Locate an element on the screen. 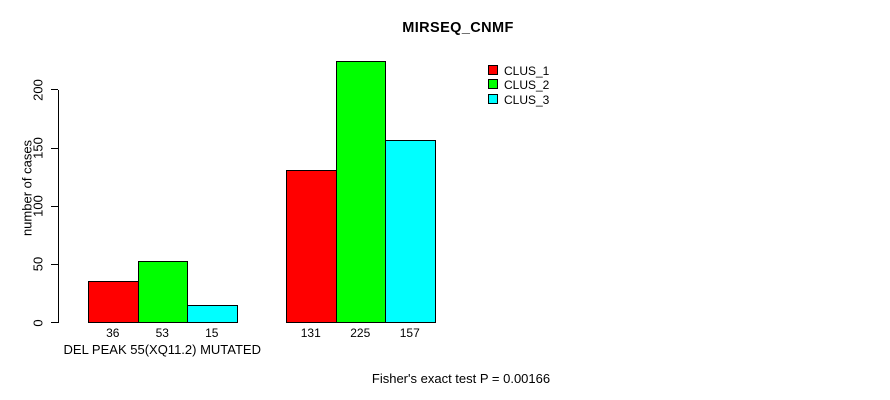 The width and height of the screenshot is (890, 400). bar-clus_1-group1 is located at coordinates (113, 302).